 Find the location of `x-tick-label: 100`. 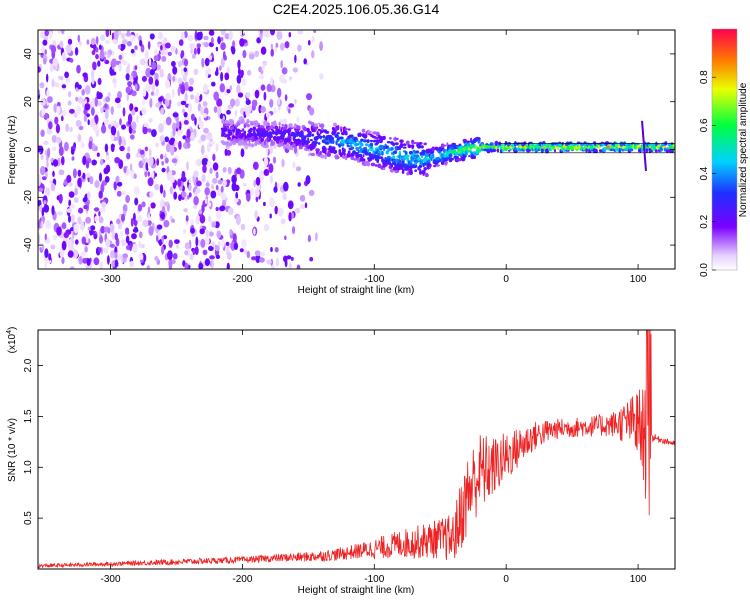

x-tick-label: 100 is located at coordinates (638, 579).